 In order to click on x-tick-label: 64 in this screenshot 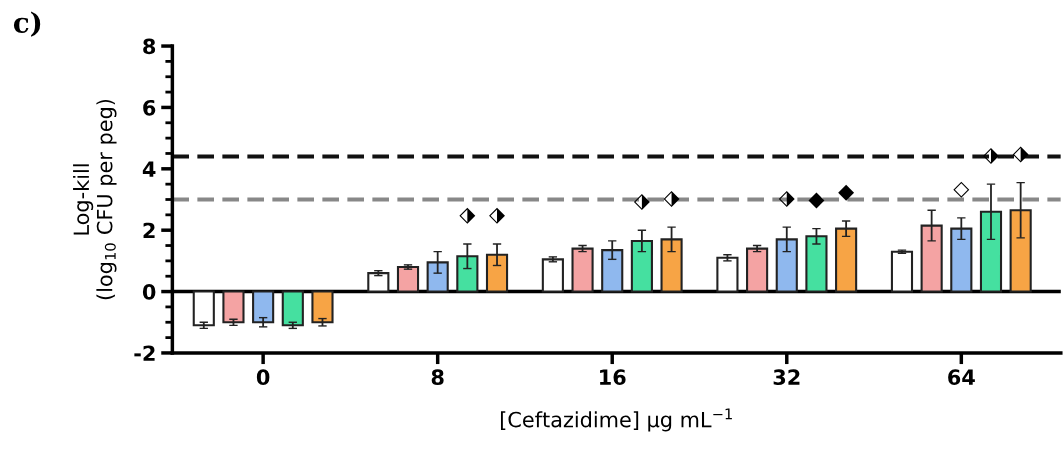, I will do `click(961, 377)`.